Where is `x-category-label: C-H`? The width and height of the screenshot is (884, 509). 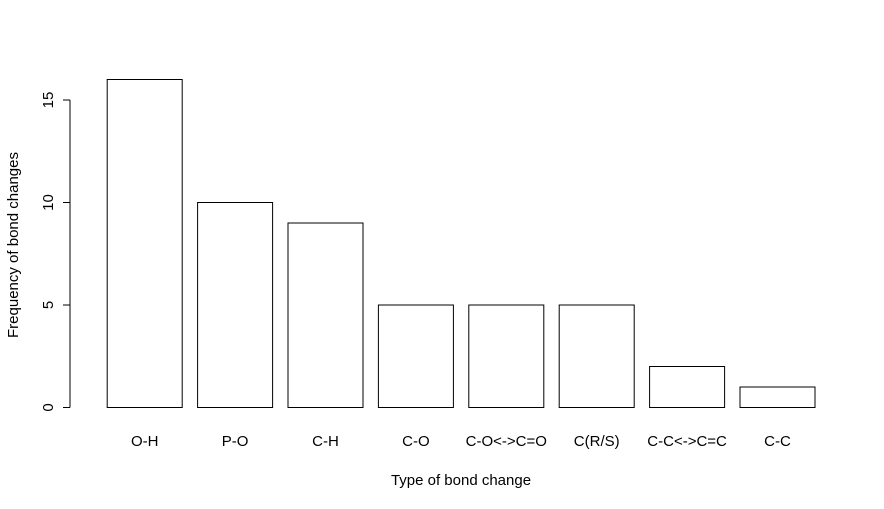 x-category-label: C-H is located at coordinates (325, 441).